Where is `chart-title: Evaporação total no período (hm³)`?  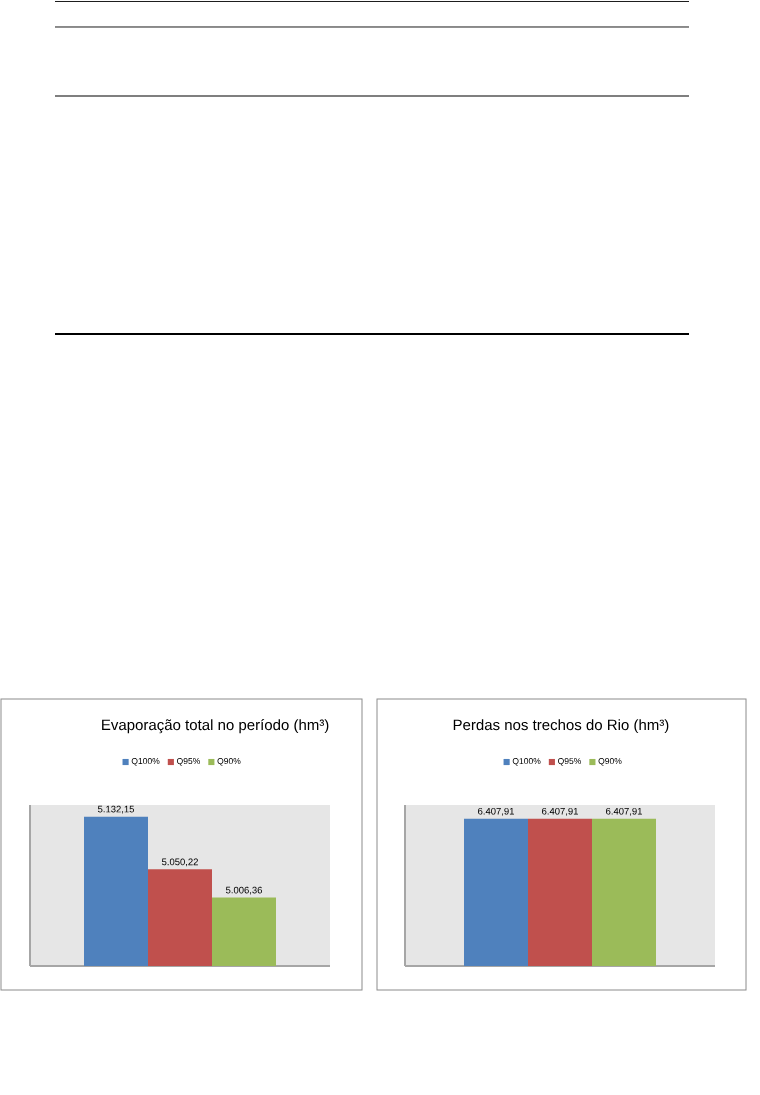
chart-title: Evaporação total no período (hm³) is located at coordinates (215, 726).